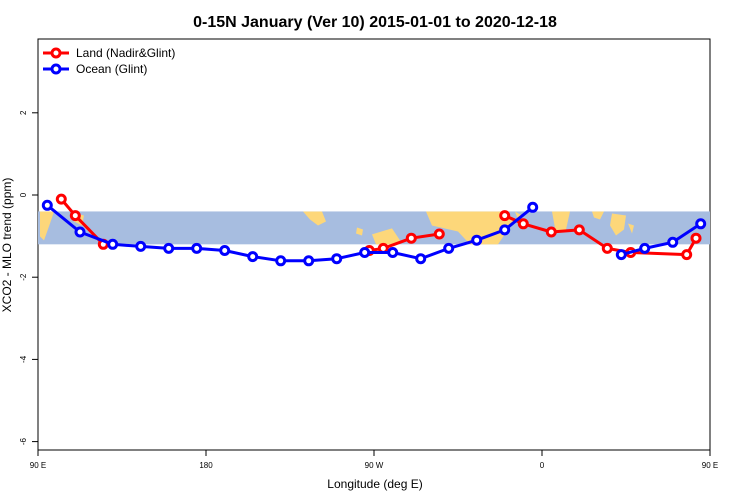 Image resolution: width=750 pixels, height=500 pixels. Describe the element at coordinates (374, 460) in the screenshot. I see `x-axis: 90 E 180 90 W 0 90 E` at that location.